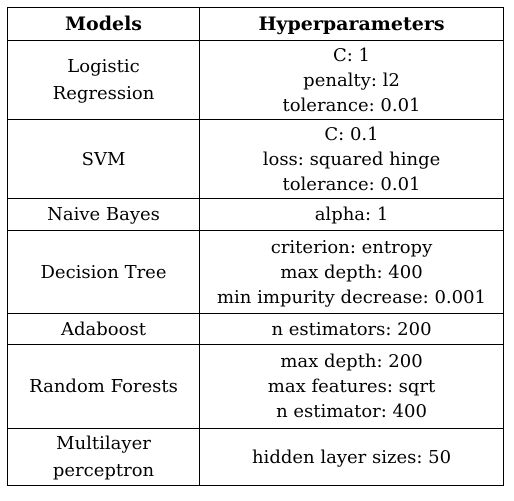 This screenshot has height=501, width=514. I want to click on hyperparameters-cell: C: 1 penalty: l2 tolerance: 0.01, so click(351, 80).